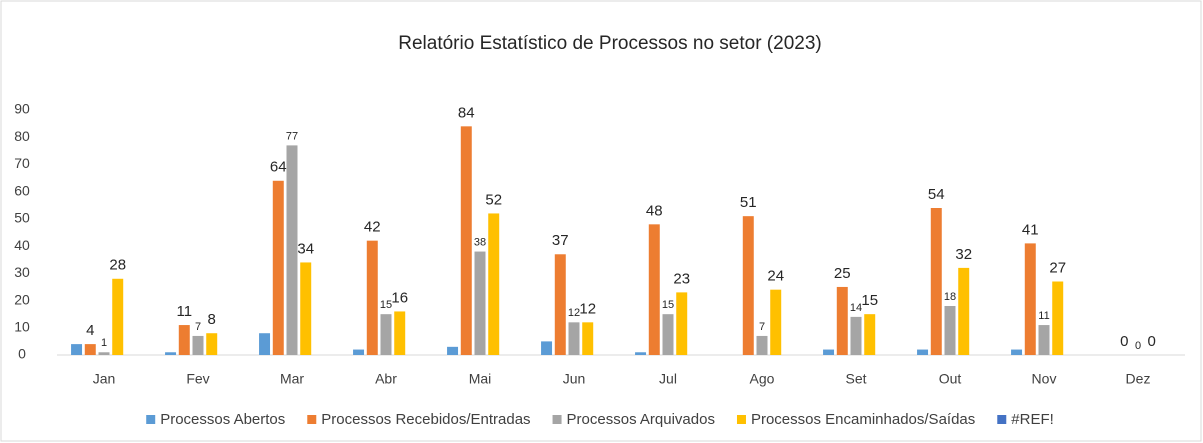  I want to click on y-tick-label: 50, so click(22, 218).